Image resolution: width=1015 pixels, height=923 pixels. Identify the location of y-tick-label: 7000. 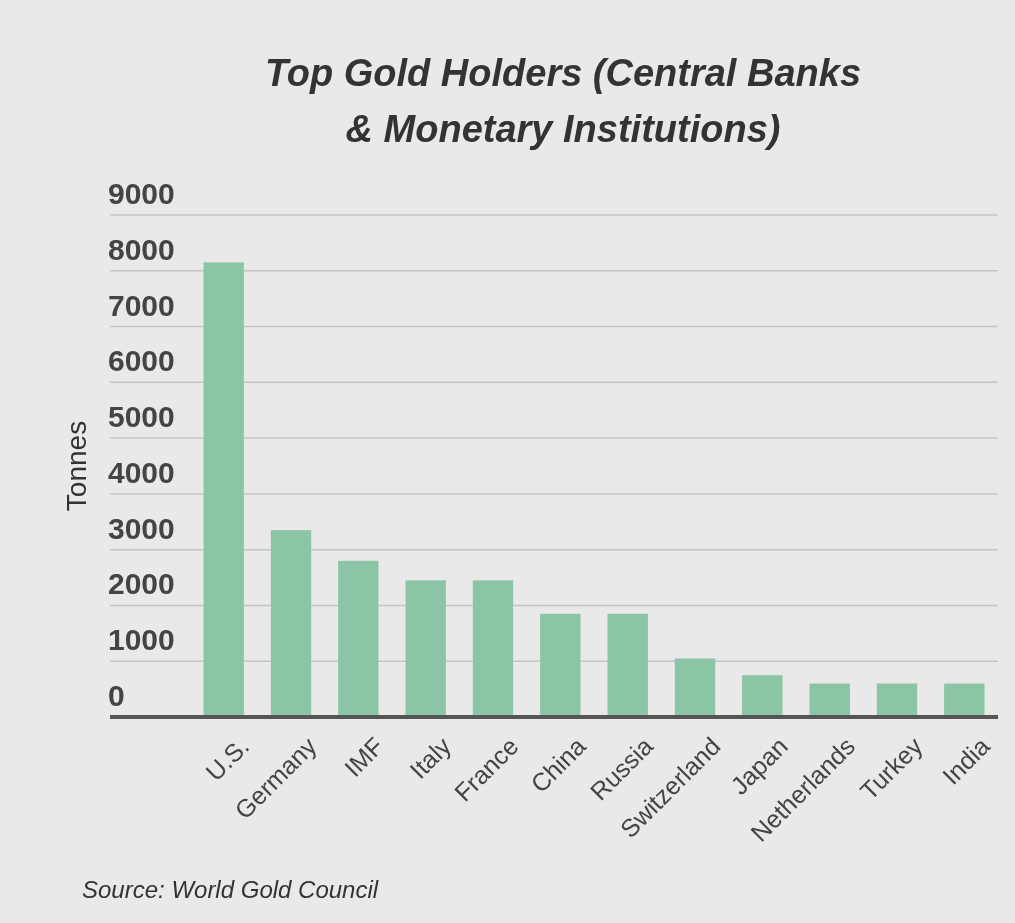
(141, 305).